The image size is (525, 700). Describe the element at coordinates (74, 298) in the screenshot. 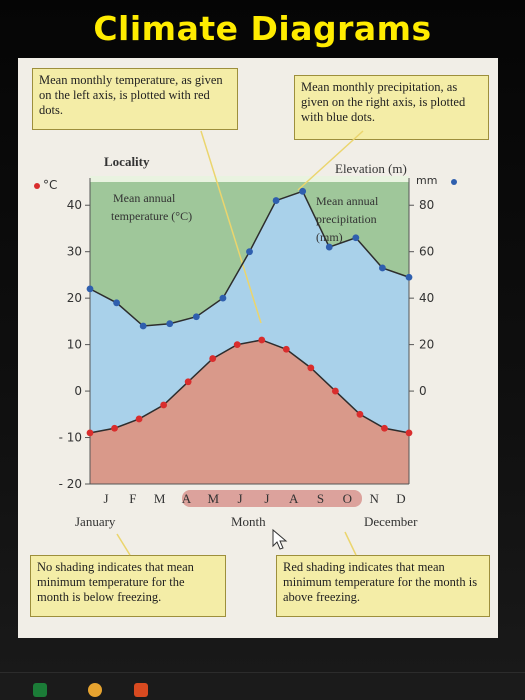

I see `left-axis-tick-label: 20` at that location.